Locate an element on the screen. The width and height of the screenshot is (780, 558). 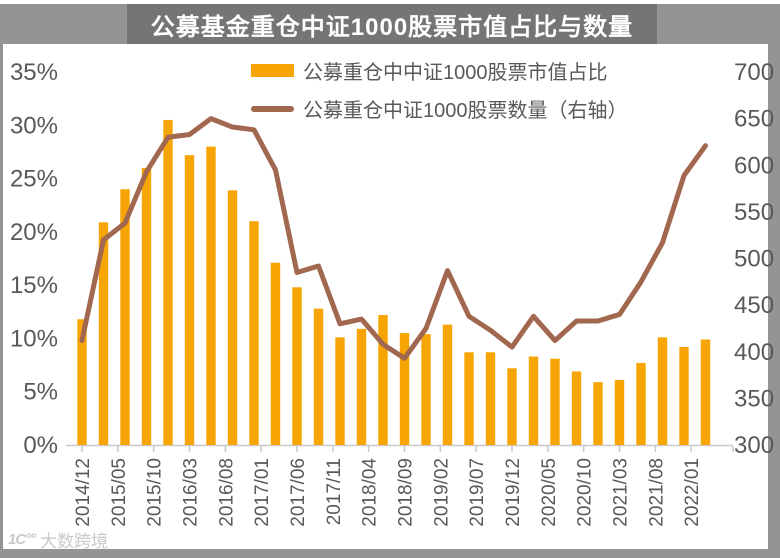
watermark-text: 大数跨境 is located at coordinates (74, 541).